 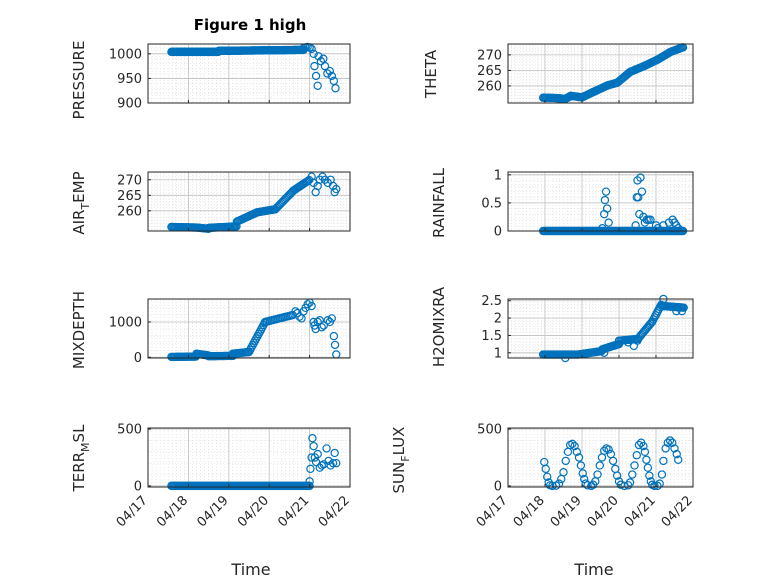 I want to click on ytick-label: 0.5, so click(x=491, y=203).